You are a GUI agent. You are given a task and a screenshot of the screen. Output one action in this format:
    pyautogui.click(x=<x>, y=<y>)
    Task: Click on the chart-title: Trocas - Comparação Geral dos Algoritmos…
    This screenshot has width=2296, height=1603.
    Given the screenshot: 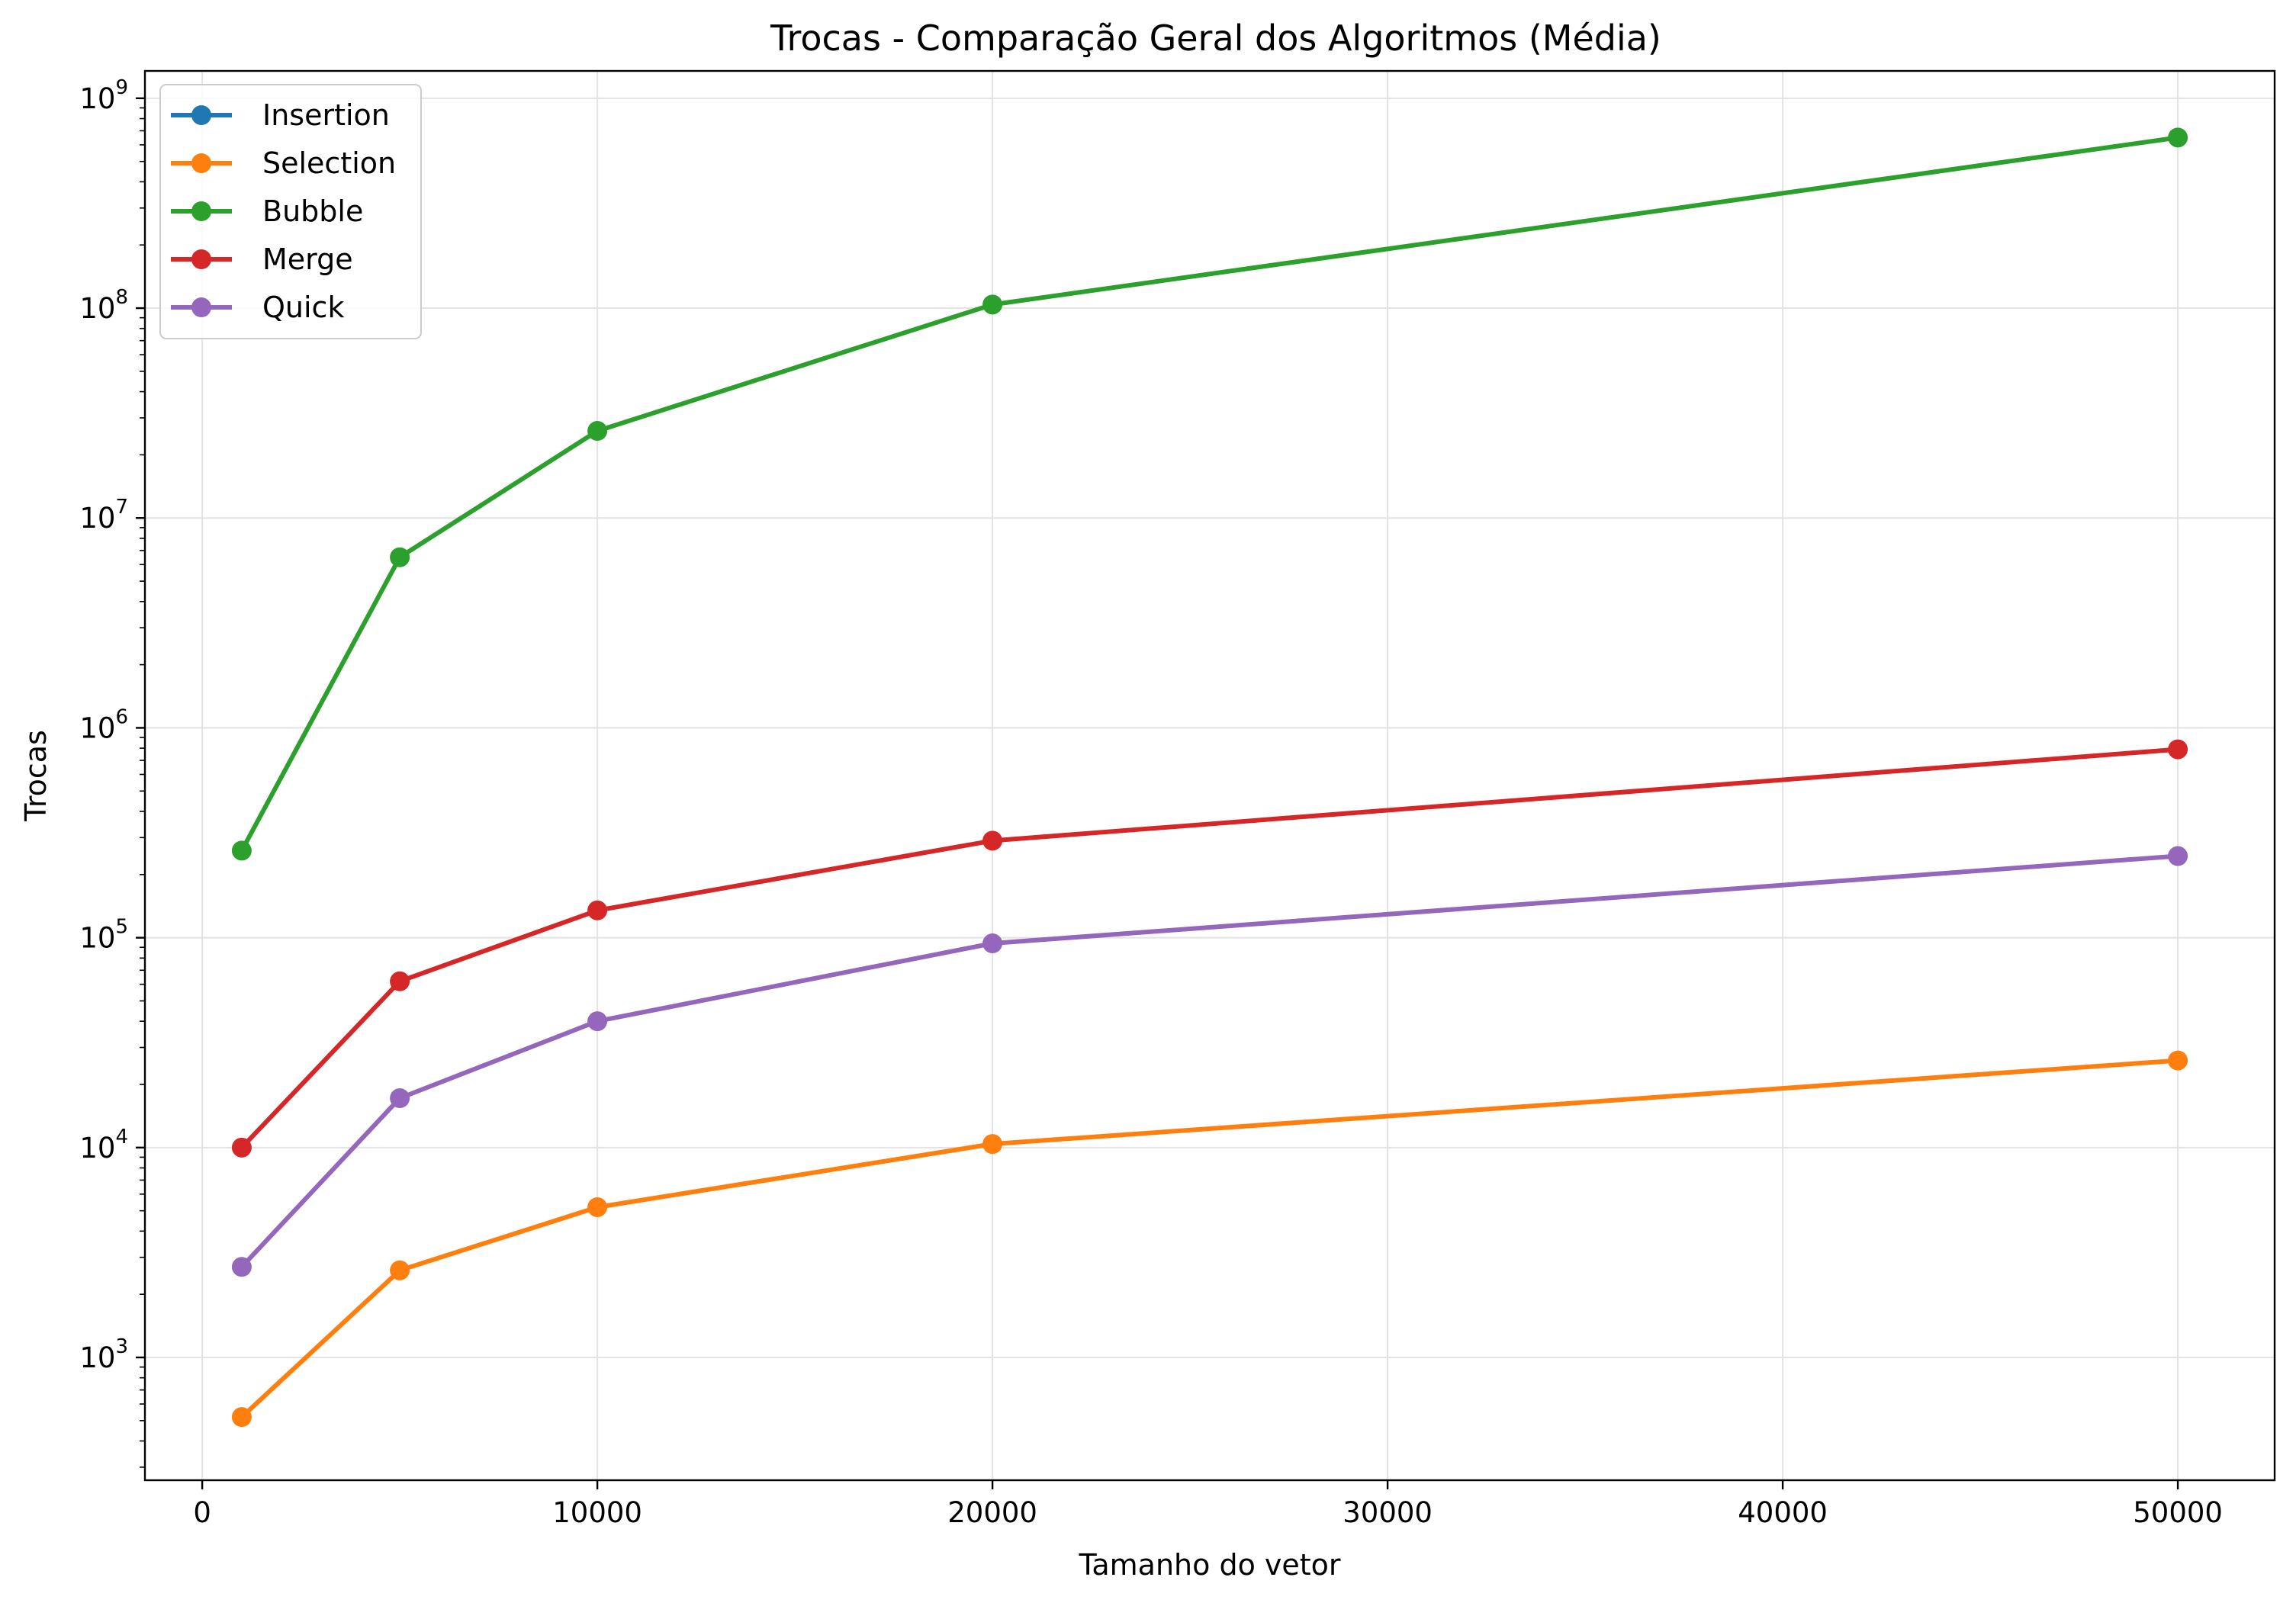 What is the action you would take?
    pyautogui.click(x=1216, y=38)
    